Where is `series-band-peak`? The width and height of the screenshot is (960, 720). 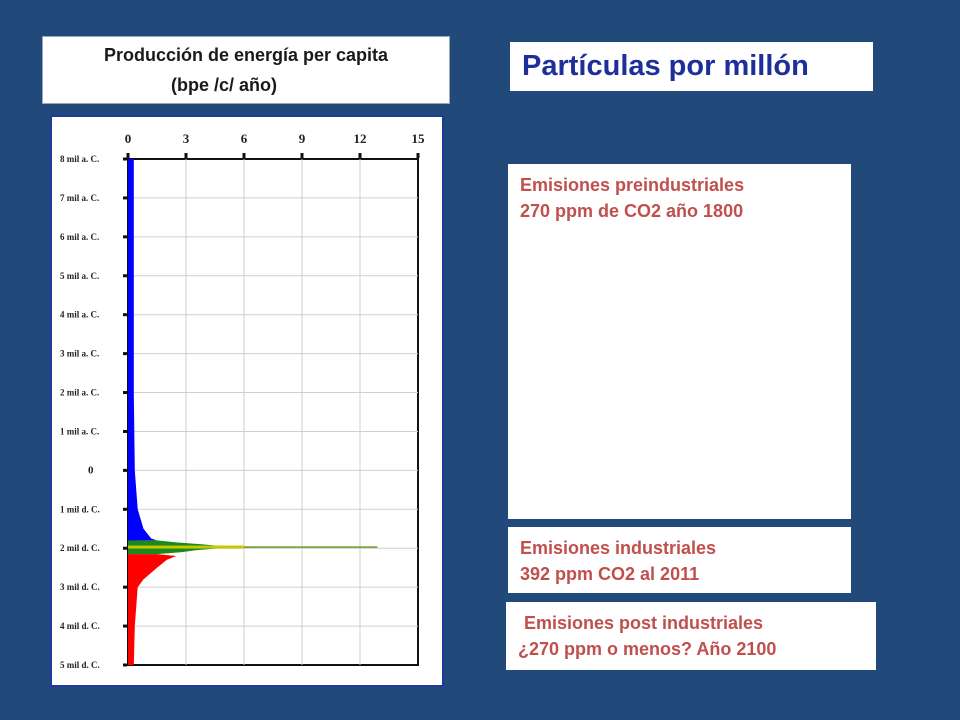 series-band-peak is located at coordinates (186, 547).